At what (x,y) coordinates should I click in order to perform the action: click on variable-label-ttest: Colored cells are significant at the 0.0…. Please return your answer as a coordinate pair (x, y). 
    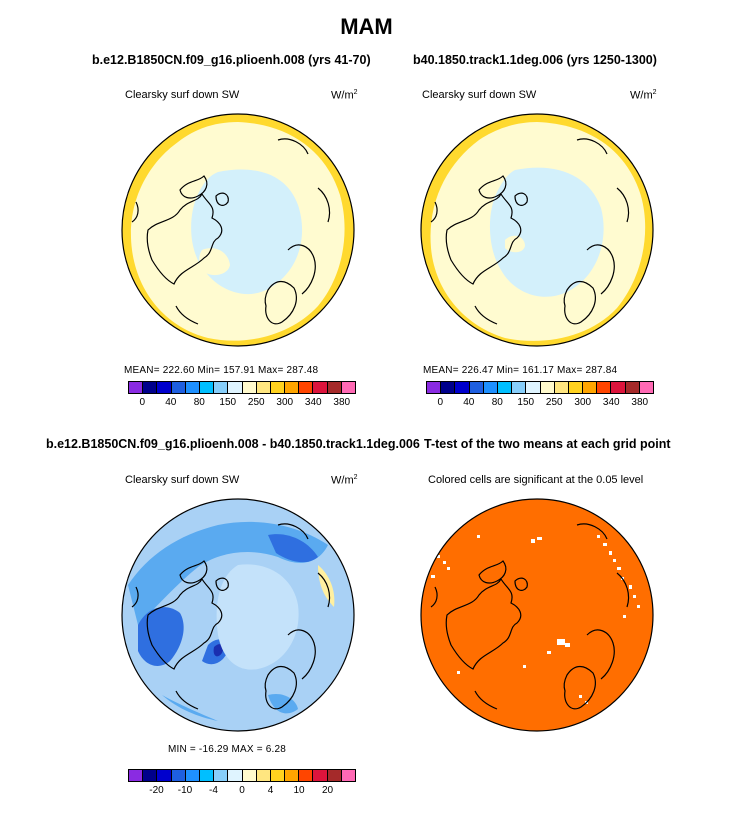
    Looking at the image, I should click on (536, 480).